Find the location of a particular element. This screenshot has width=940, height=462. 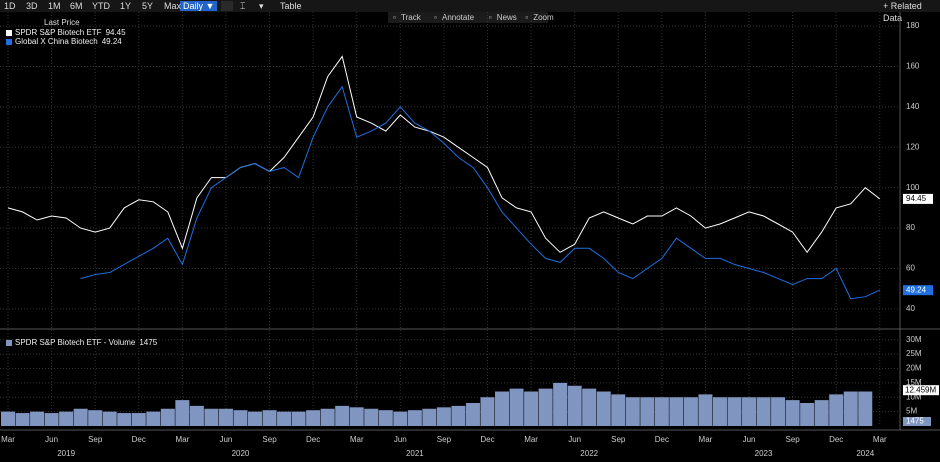

bar-type-icon: ⌶ is located at coordinates (243, 6).